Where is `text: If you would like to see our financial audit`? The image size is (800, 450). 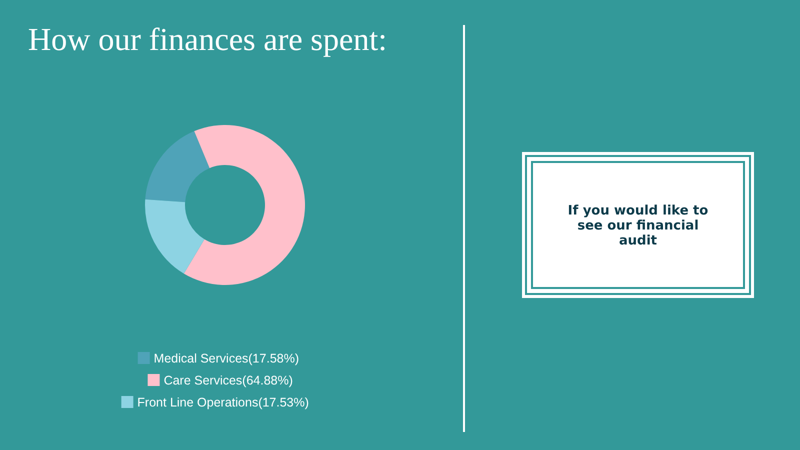
text: If you would like to see our financial audit is located at coordinates (638, 226).